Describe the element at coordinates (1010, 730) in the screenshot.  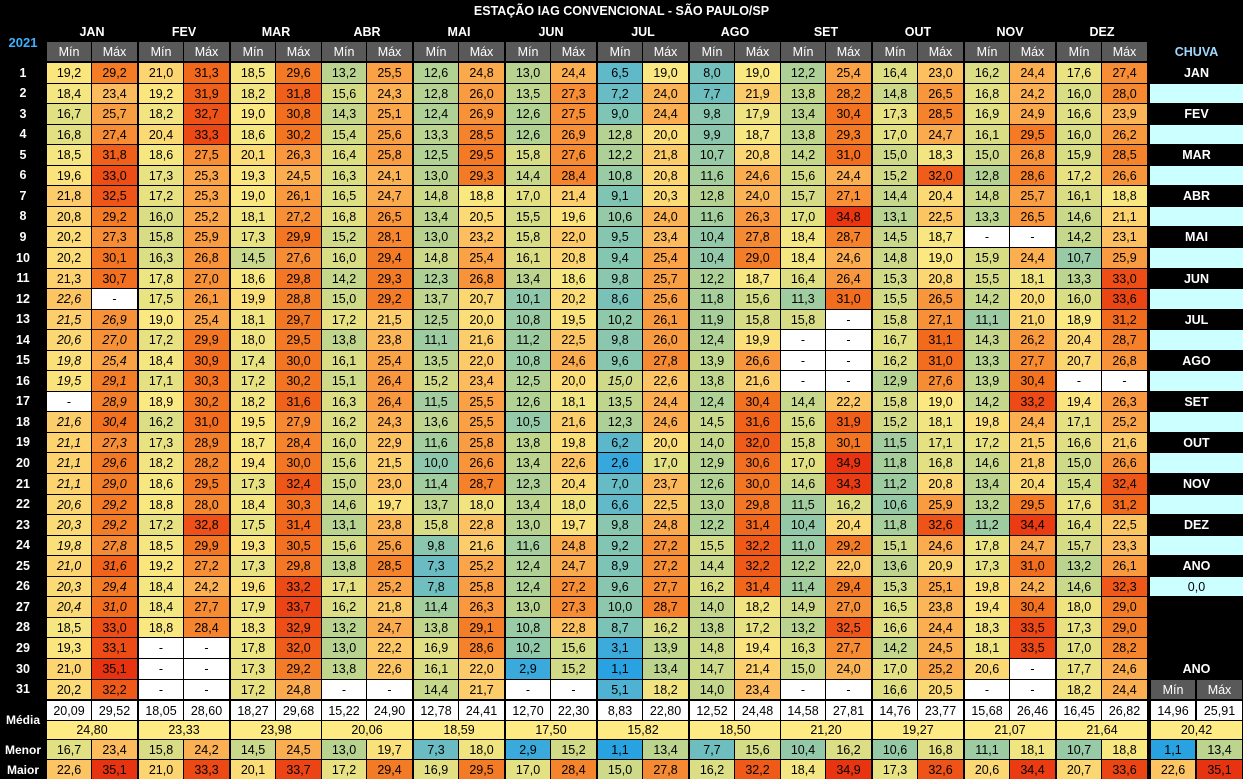
I see `avg-mean-cell: 21,07` at that location.